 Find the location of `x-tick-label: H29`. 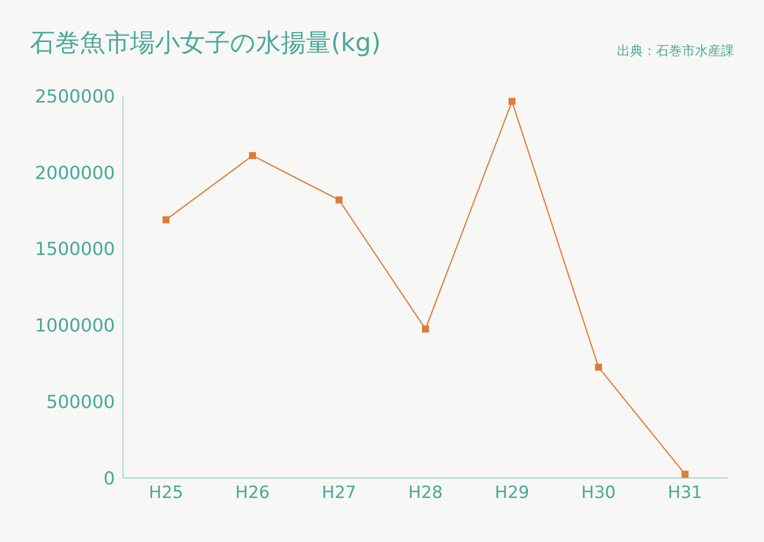

x-tick-label: H29 is located at coordinates (512, 493).